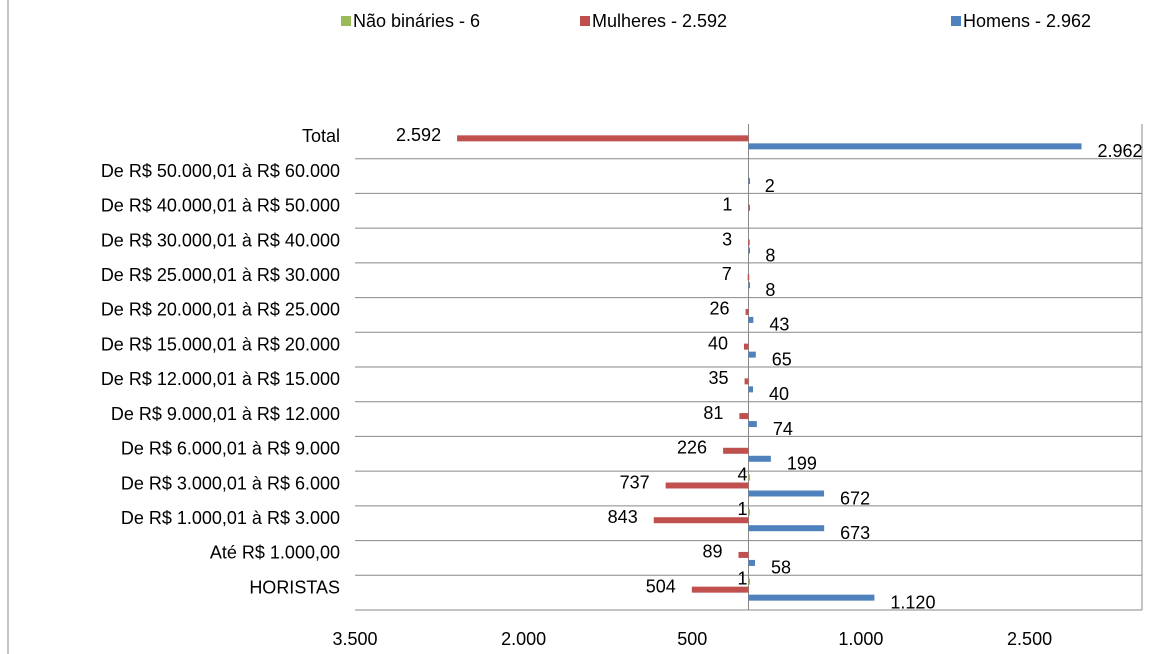  What do you see at coordinates (1029, 639) in the screenshot?
I see `x-tick-label: 2.500` at bounding box center [1029, 639].